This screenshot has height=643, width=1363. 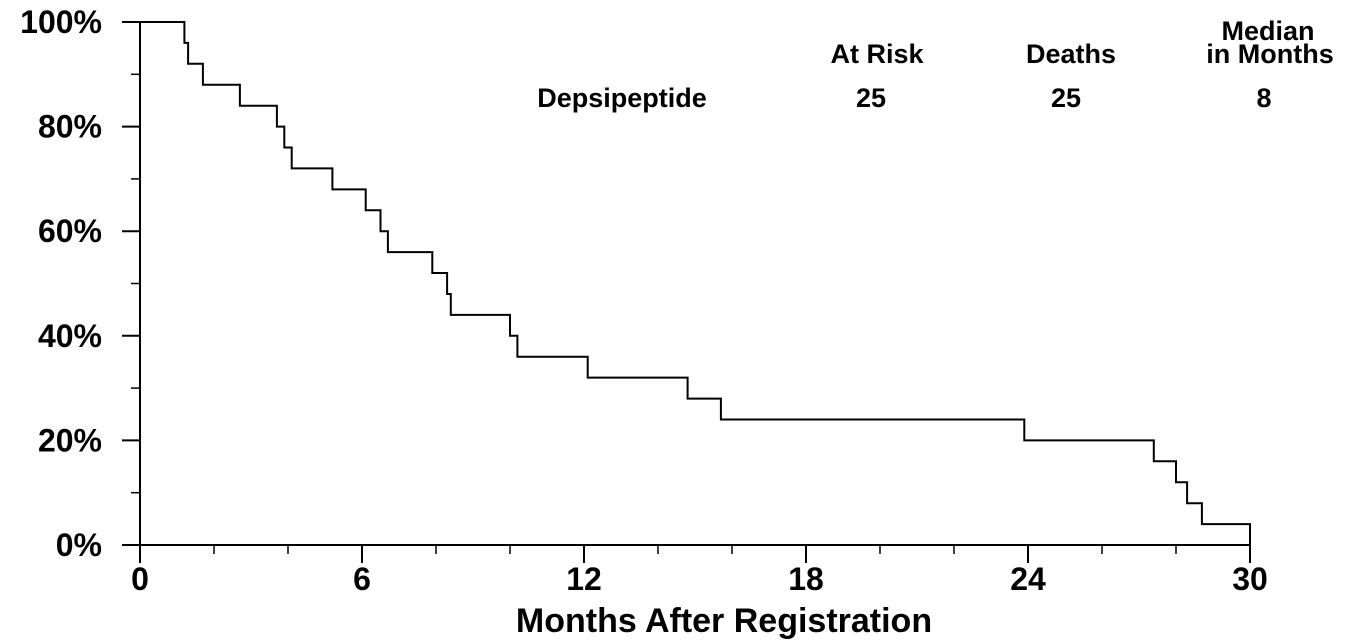 What do you see at coordinates (877, 54) in the screenshot?
I see `header-at-risk: At Risk` at bounding box center [877, 54].